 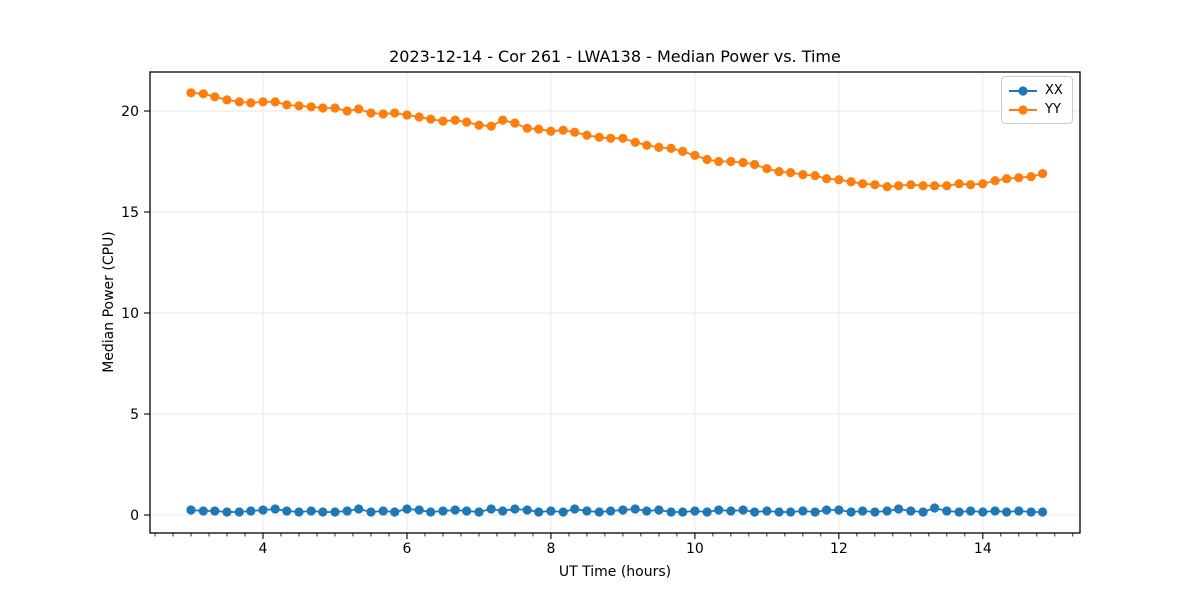 I want to click on x-tick-label: 4, so click(x=263, y=549).